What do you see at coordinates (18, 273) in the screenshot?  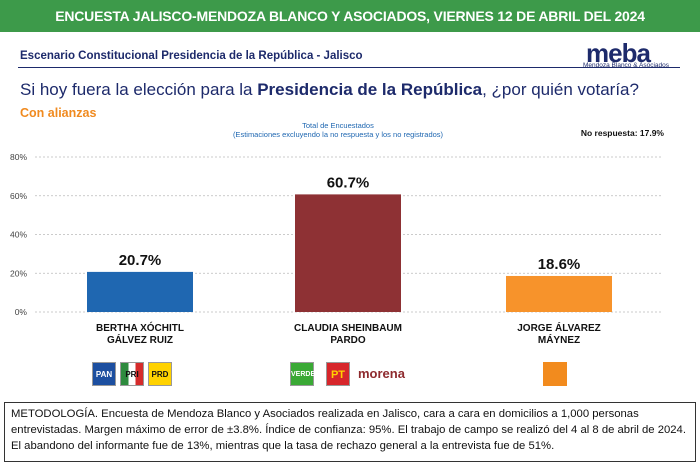 I see `y-tick-label: 20%` at bounding box center [18, 273].